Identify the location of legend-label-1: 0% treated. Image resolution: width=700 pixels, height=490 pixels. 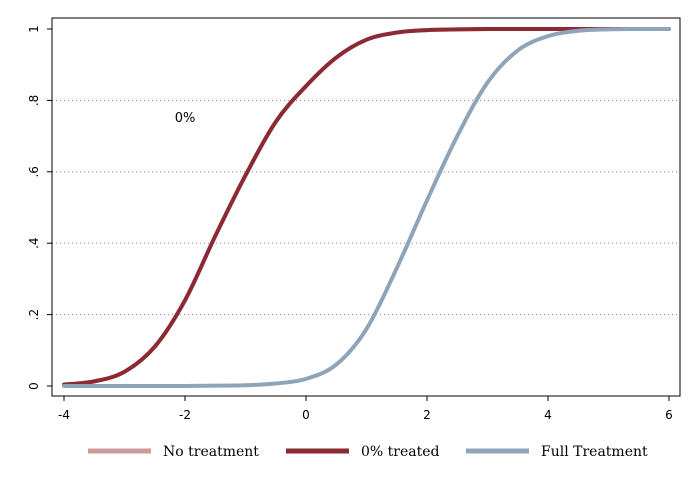
(400, 452).